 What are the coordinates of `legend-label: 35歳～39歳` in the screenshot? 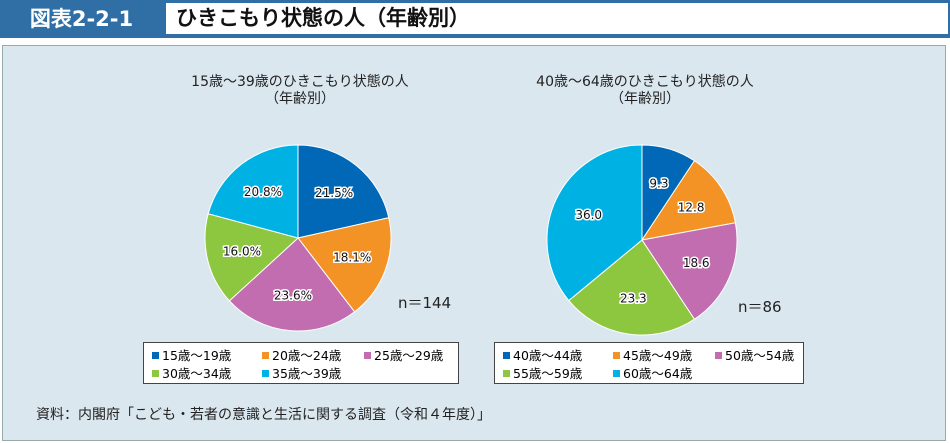 It's located at (307, 373).